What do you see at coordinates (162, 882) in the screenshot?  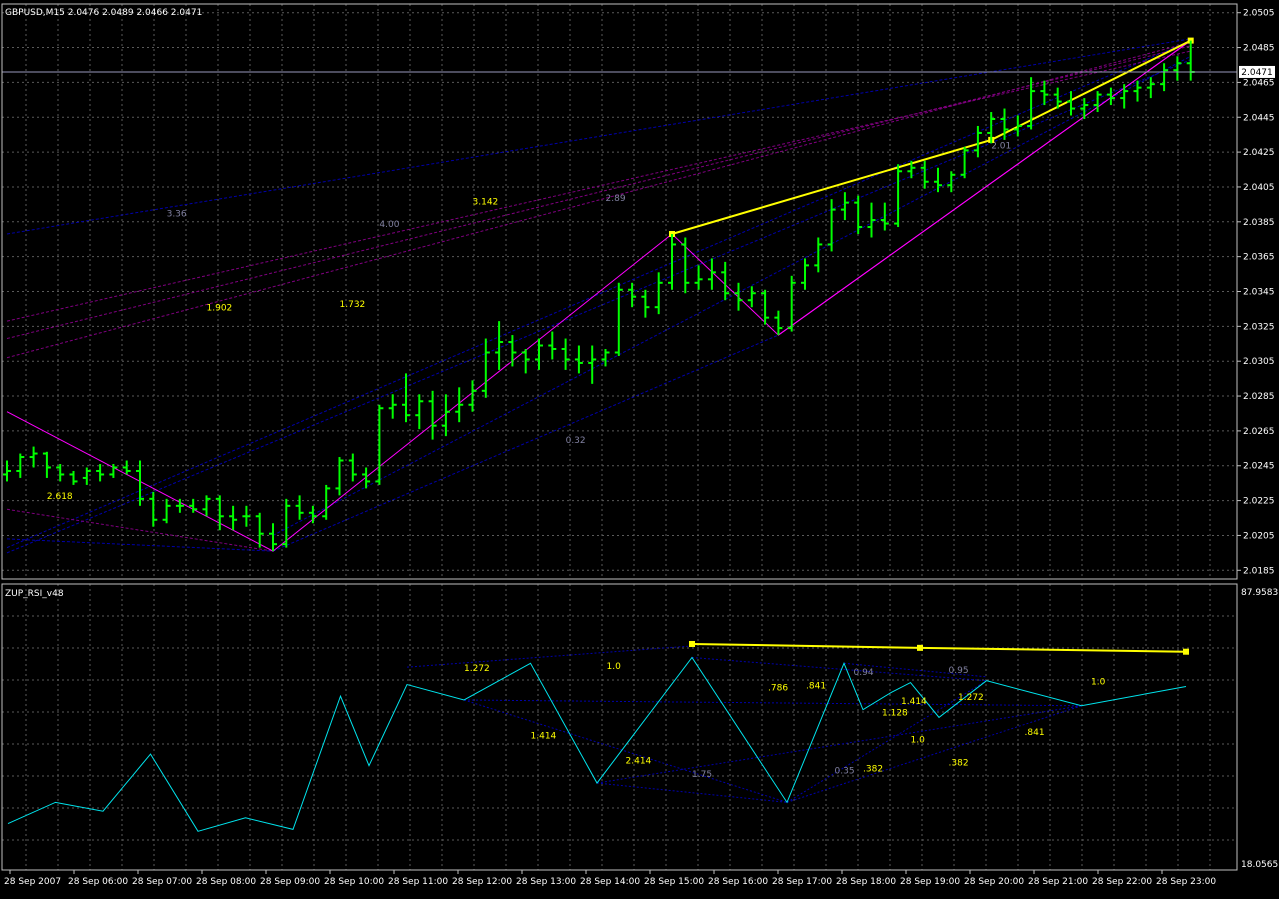 I see `time-tick-label: 28 Sep 07:00` at bounding box center [162, 882].